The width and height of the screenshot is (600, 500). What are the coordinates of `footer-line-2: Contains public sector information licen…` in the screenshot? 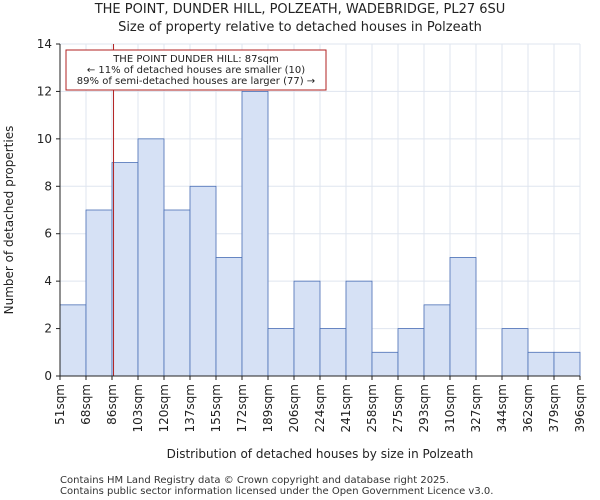 It's located at (276, 491).